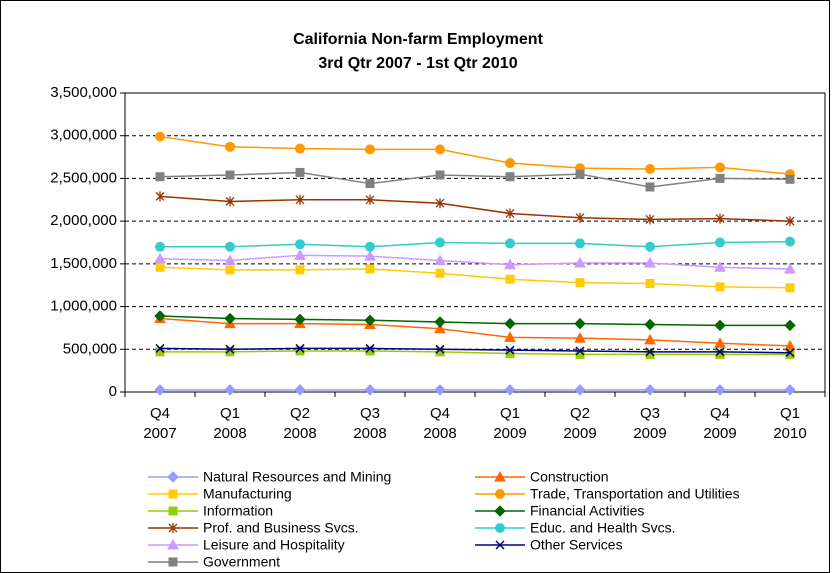 Image resolution: width=837 pixels, height=573 pixels. What do you see at coordinates (230, 423) in the screenshot?
I see `x-tick-label: Q1 2008` at bounding box center [230, 423].